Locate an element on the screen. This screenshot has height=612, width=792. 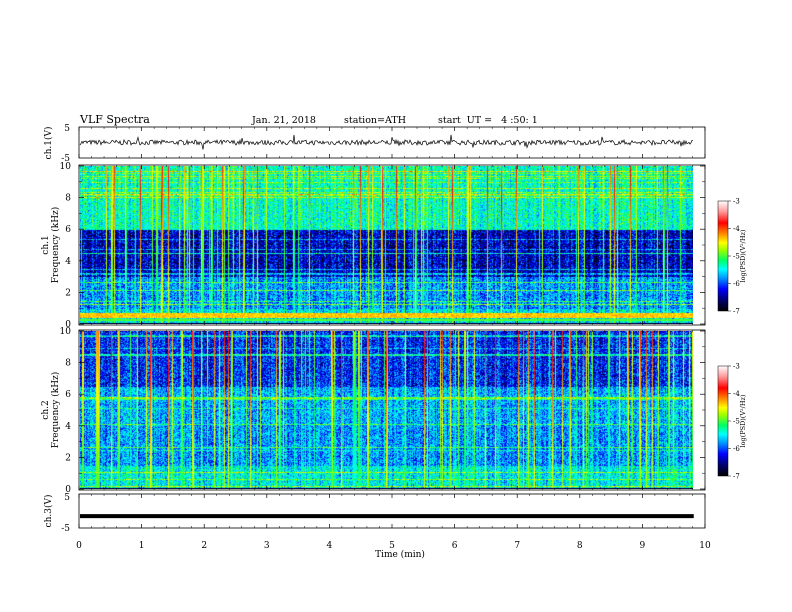
ch2-colorbar-ticks: -3 -4 -5 -6 -7 is located at coordinates (734, 422).